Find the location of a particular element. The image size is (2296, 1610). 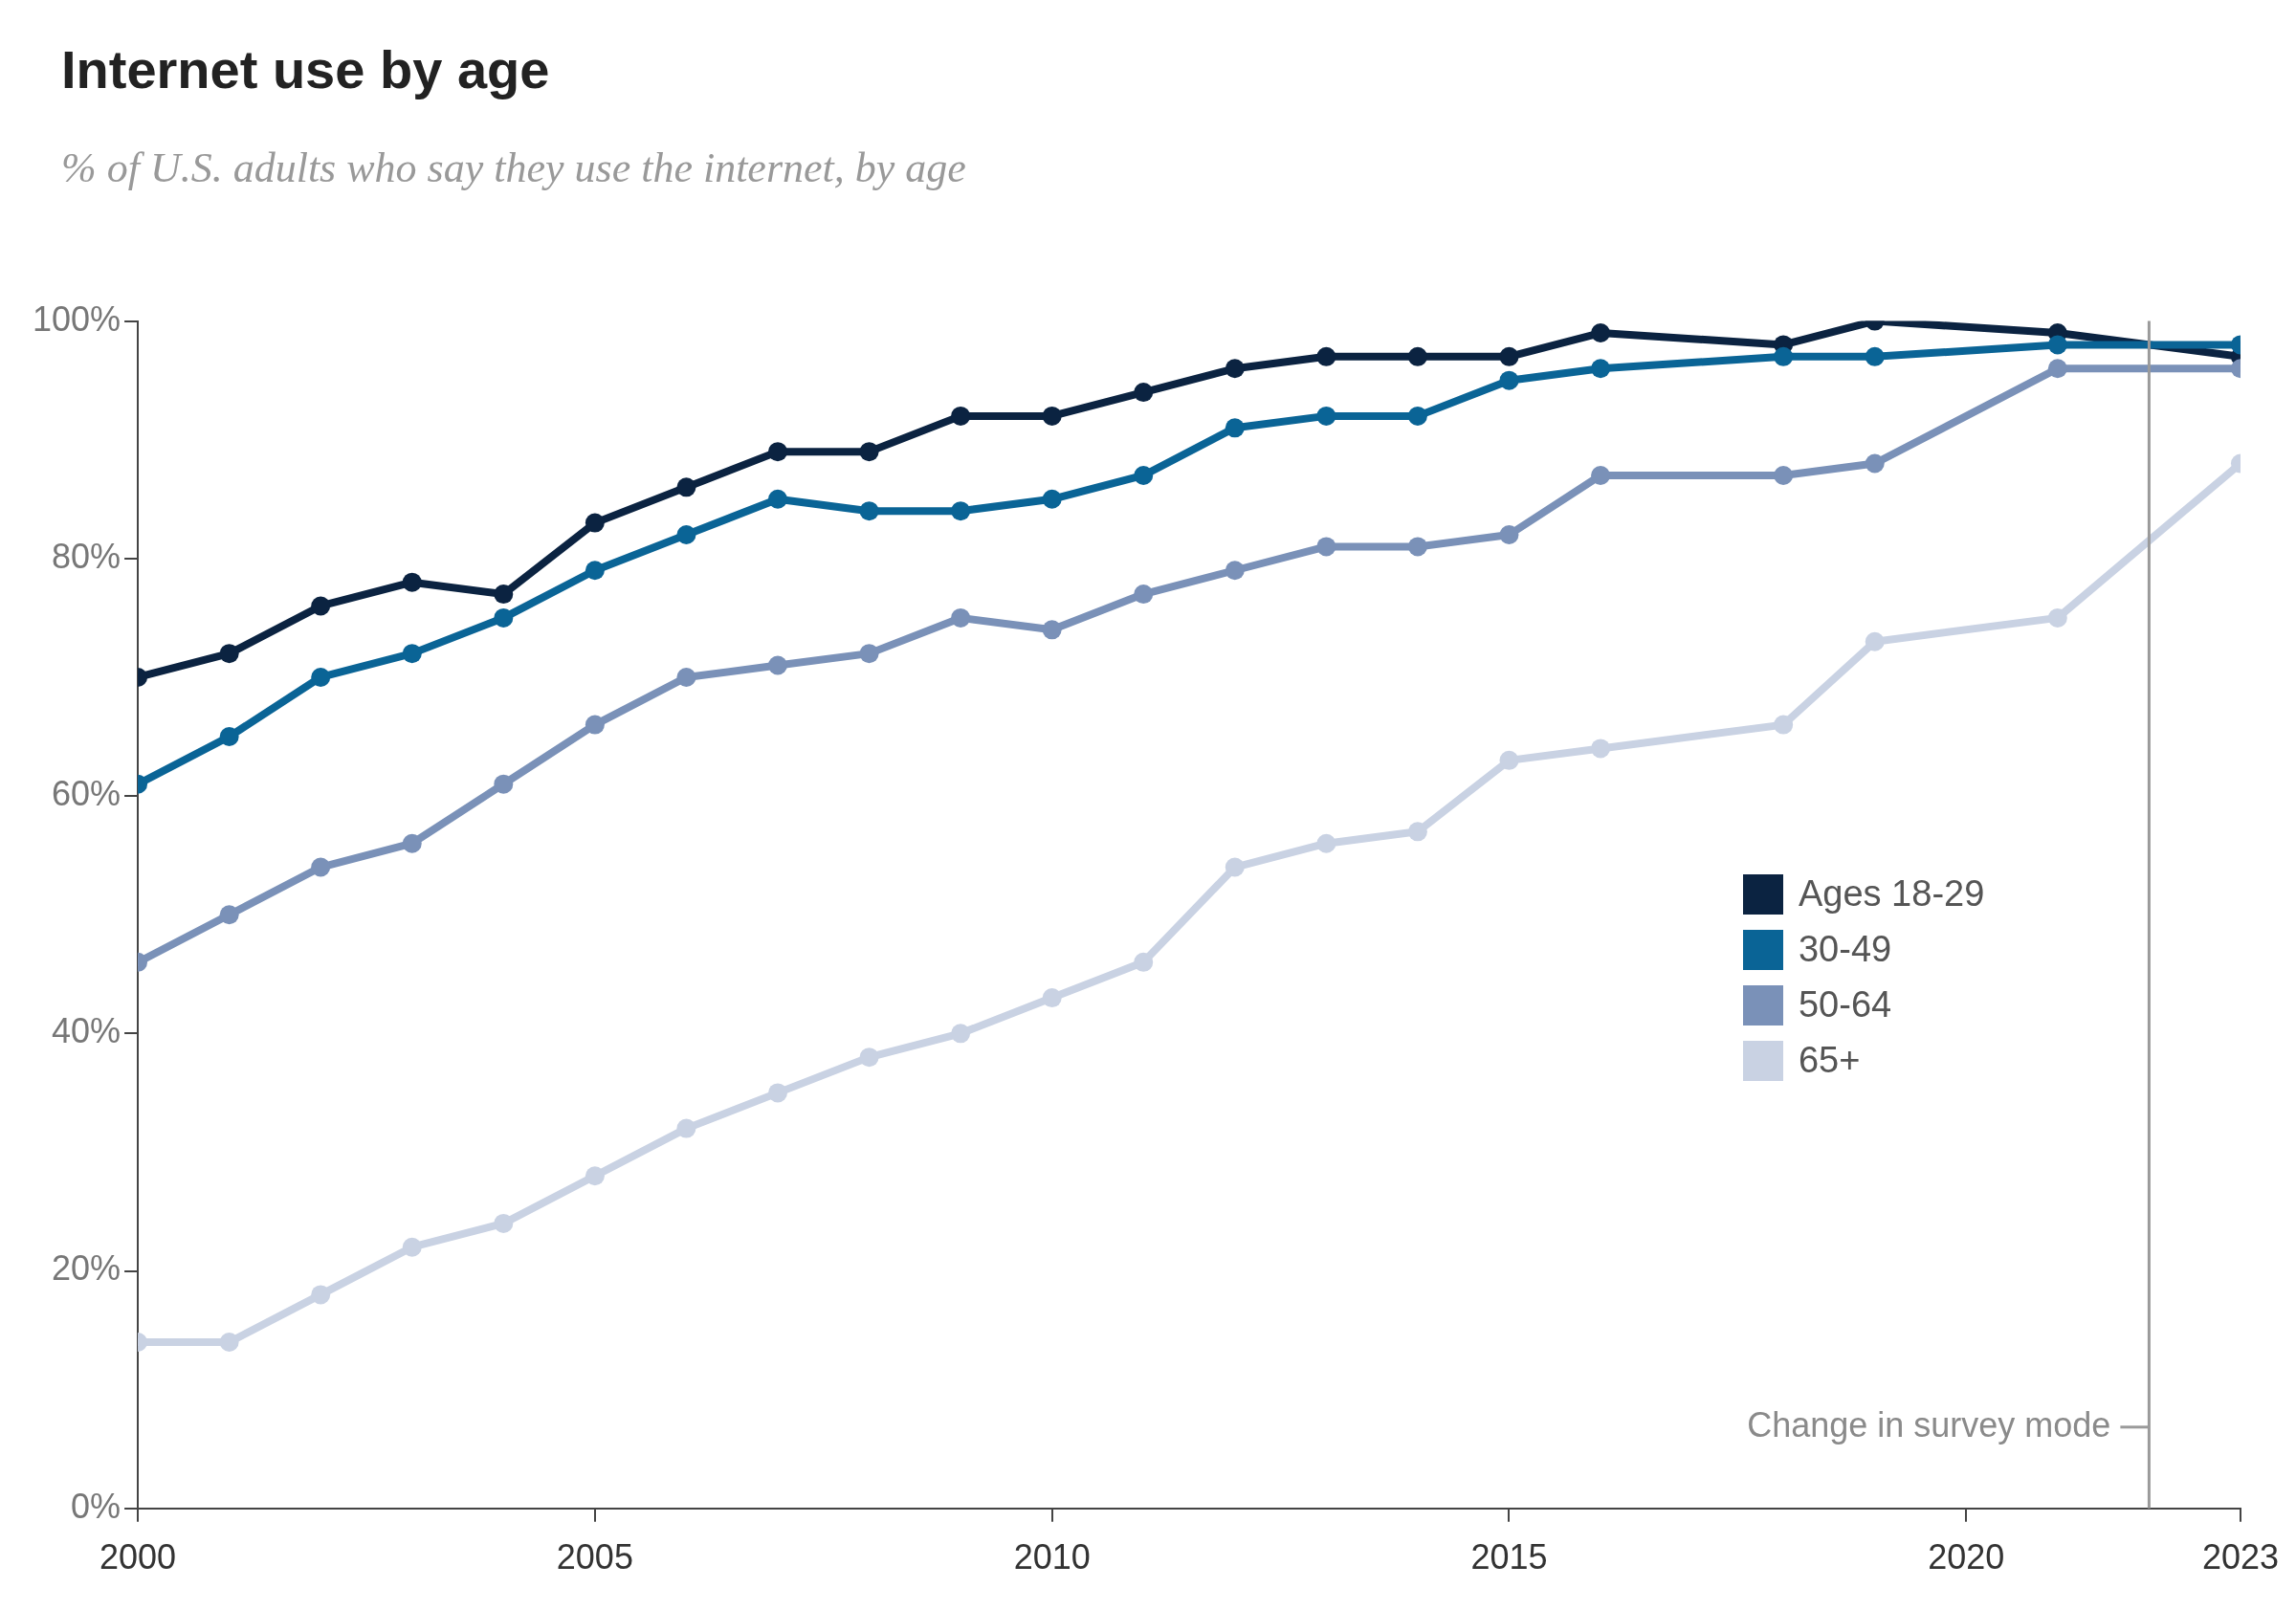

x-tick-label: 2020 is located at coordinates (1966, 1557).